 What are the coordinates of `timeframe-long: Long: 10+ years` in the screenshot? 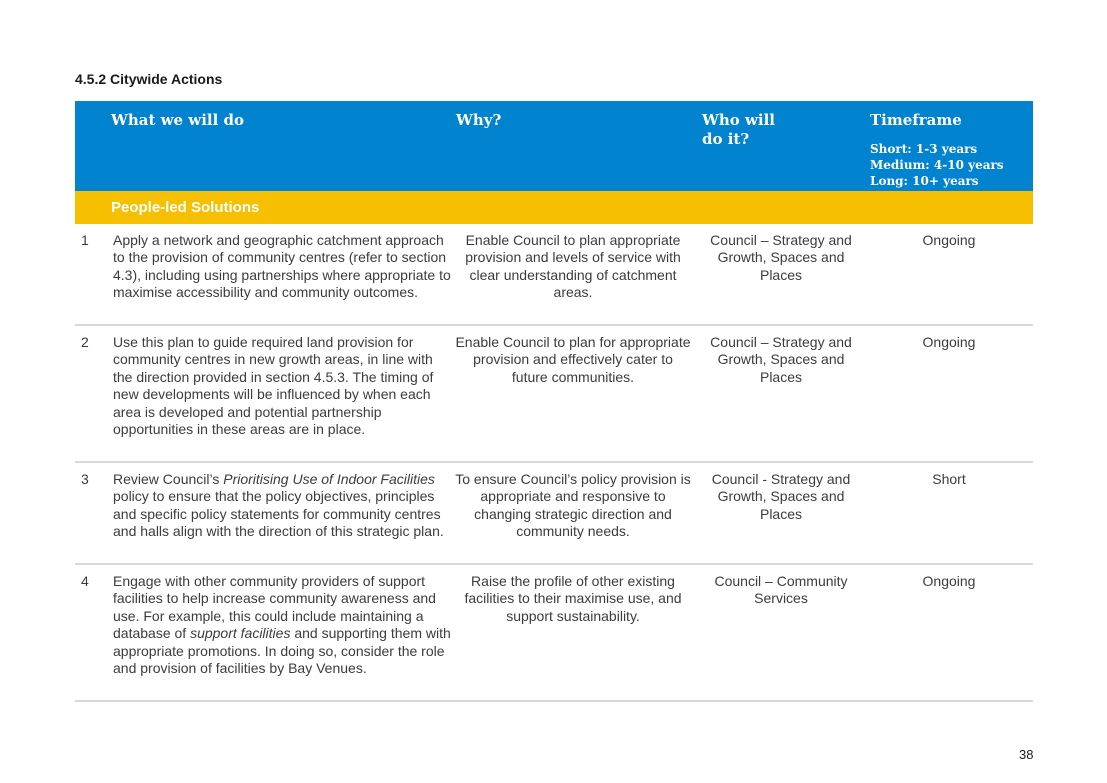 It's located at (924, 181).